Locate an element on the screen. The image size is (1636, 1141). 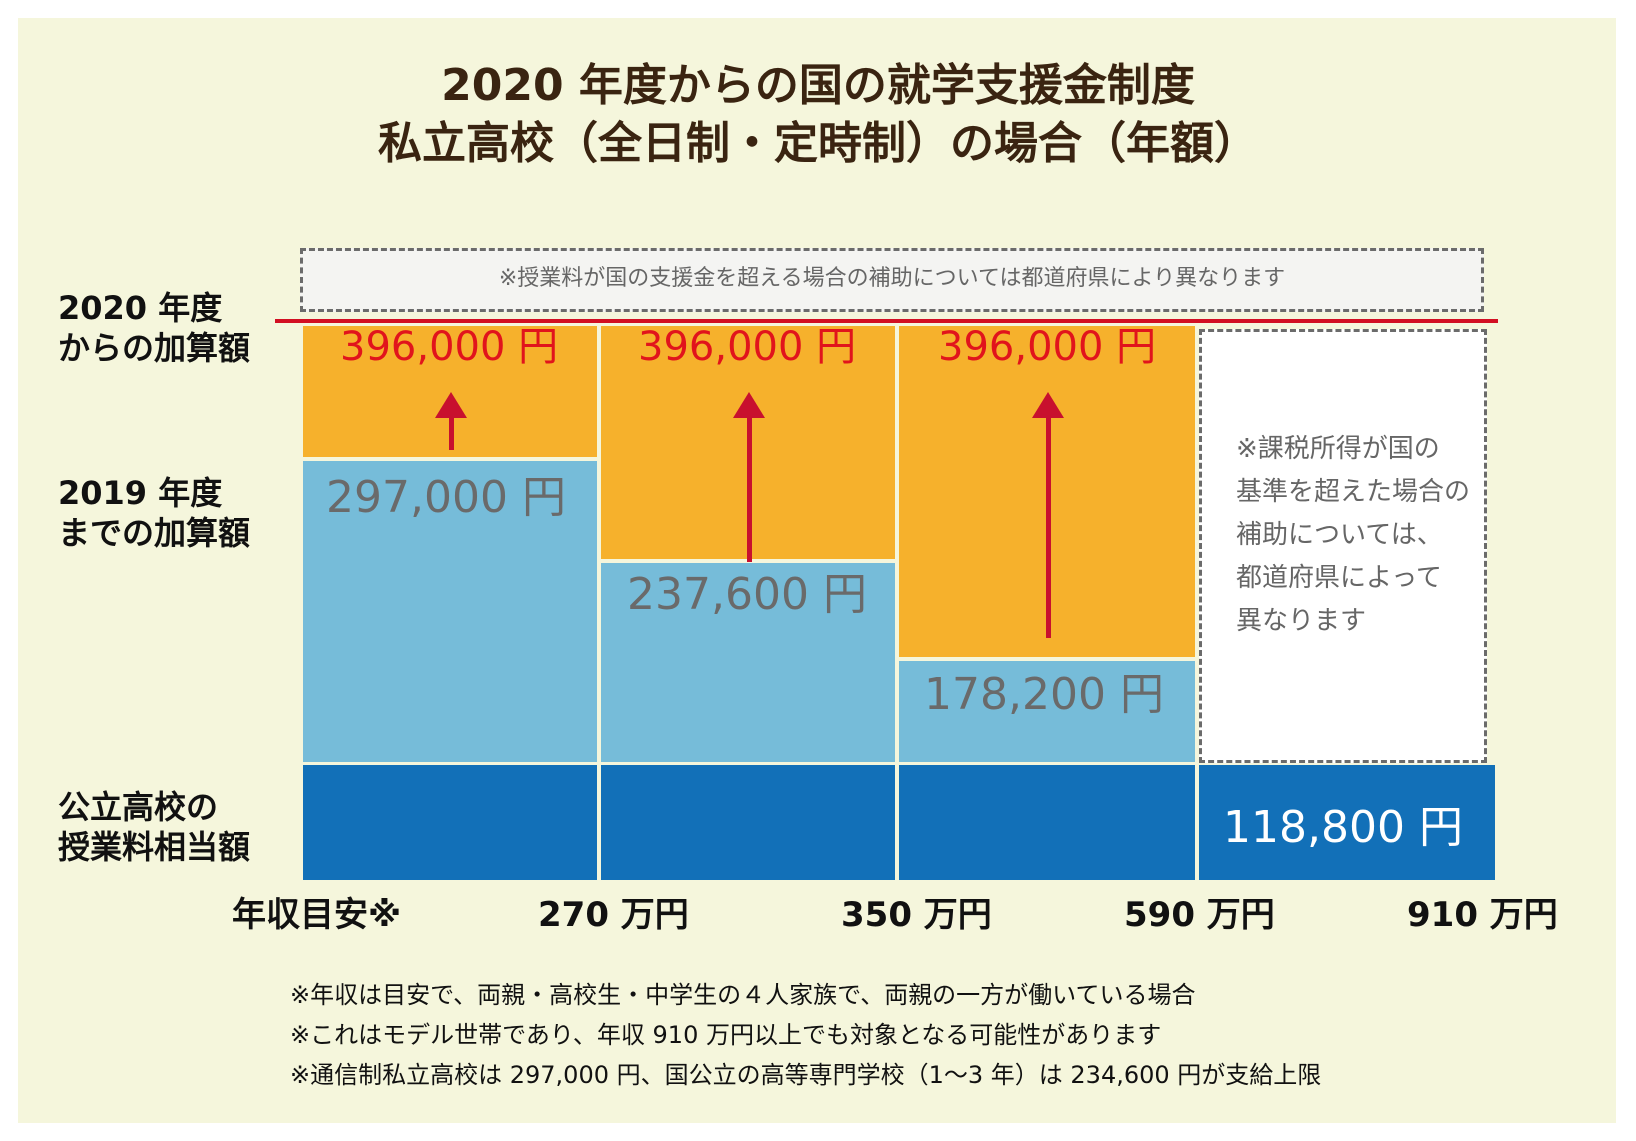
limit-line-2020 is located at coordinates (886, 321).